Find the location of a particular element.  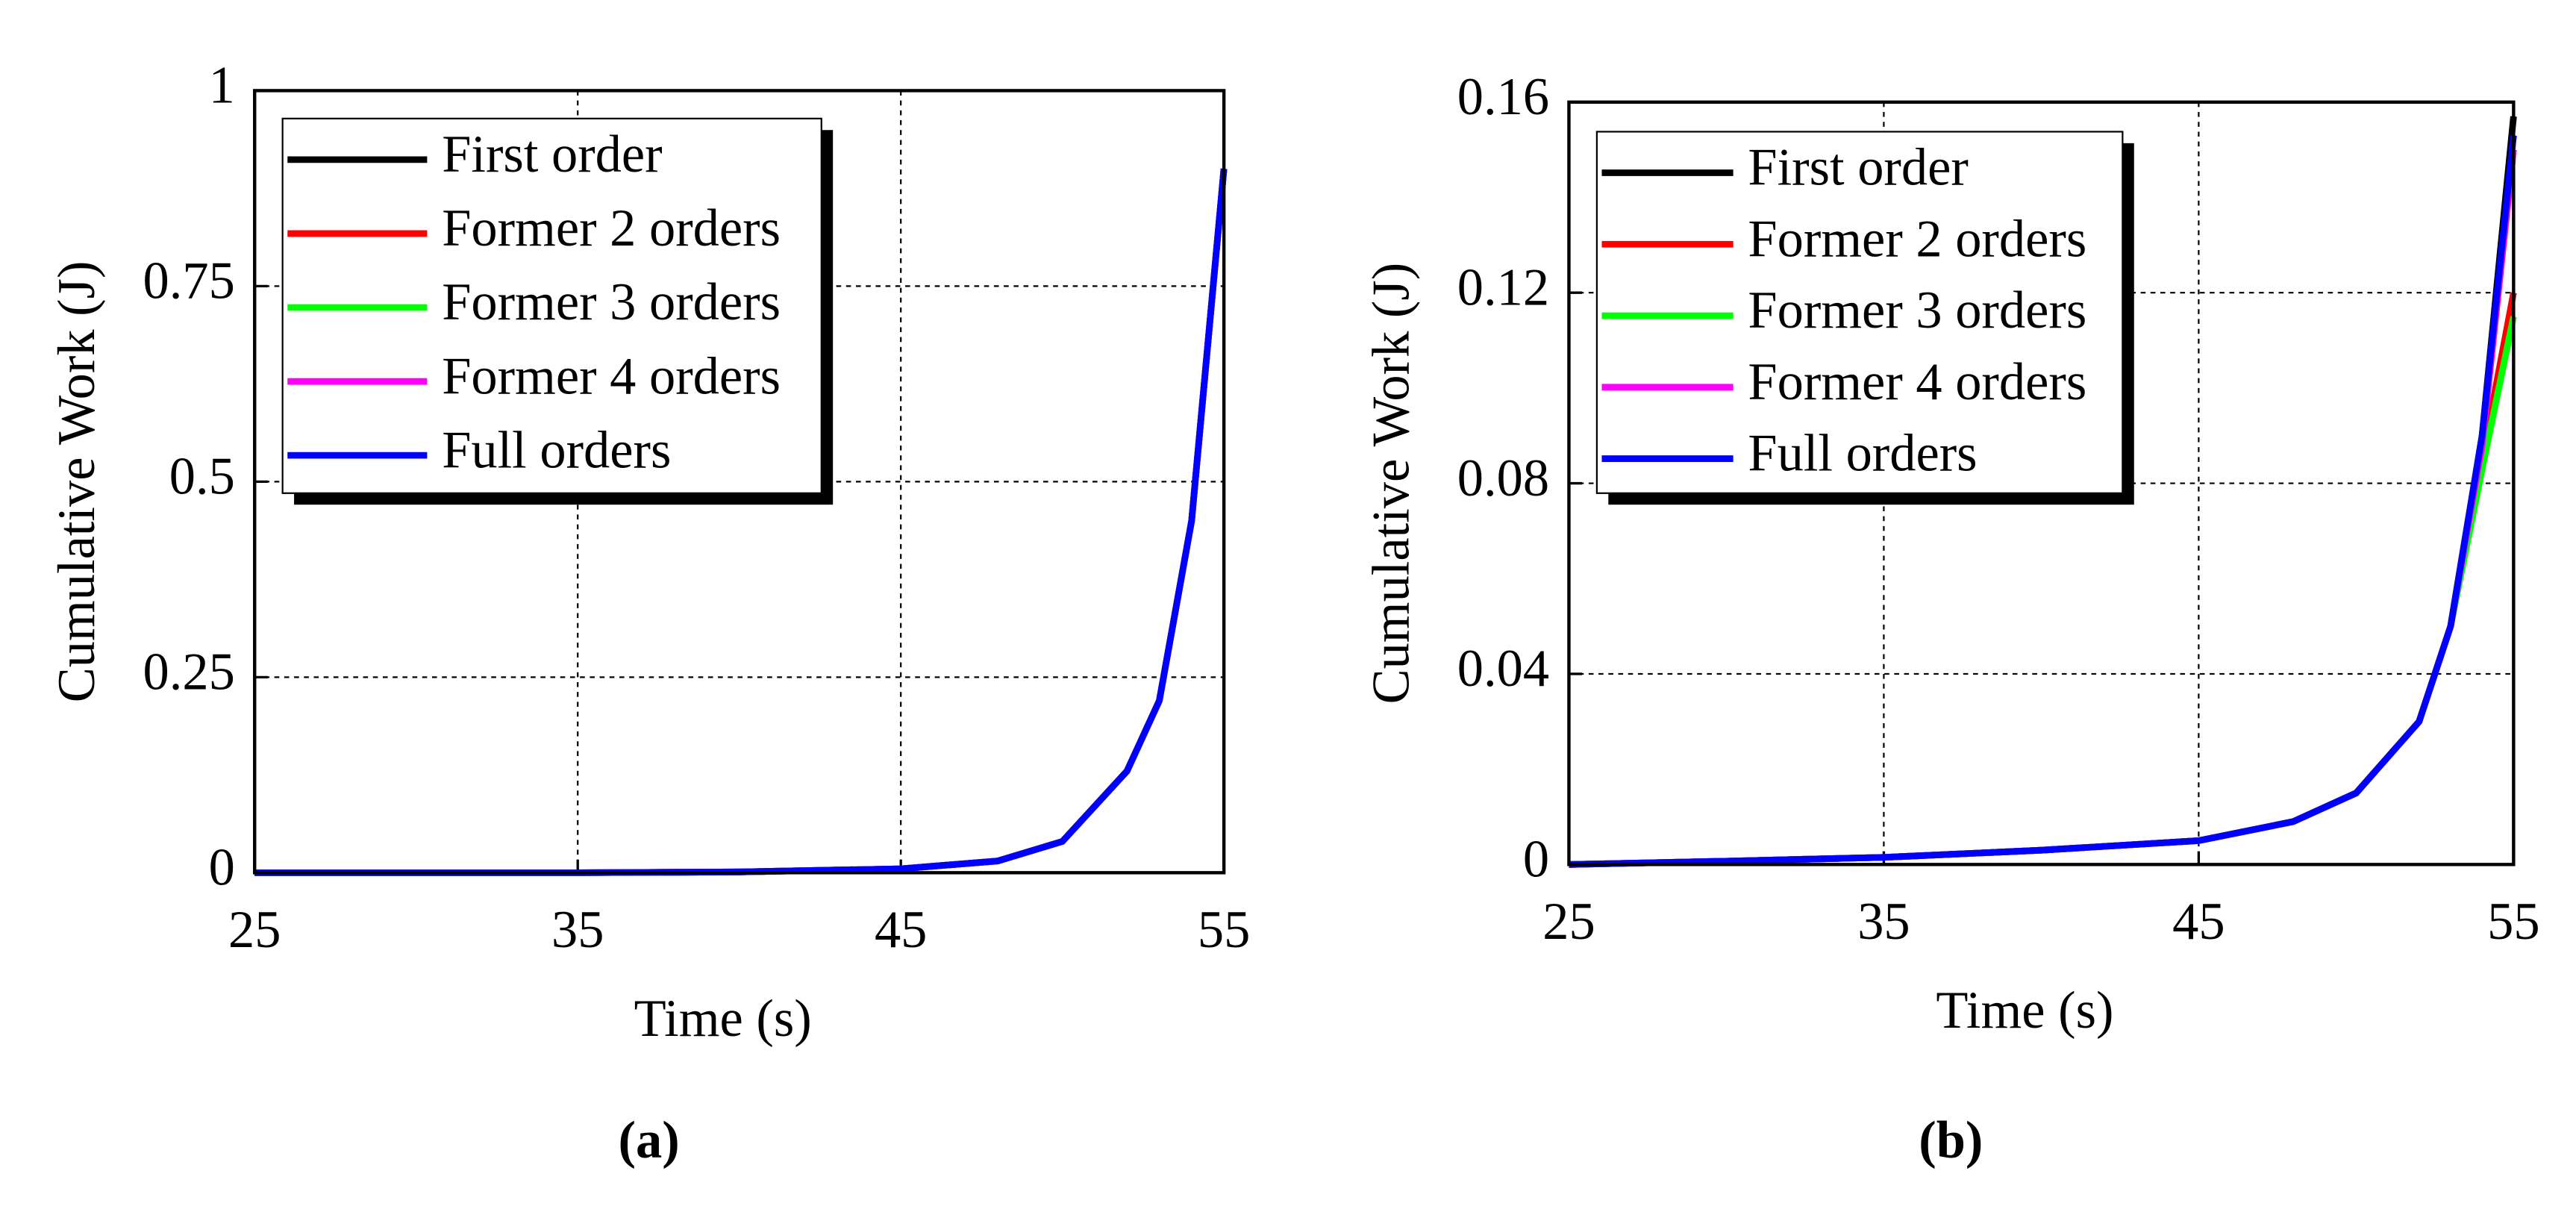

y-tick-label: 0.12 is located at coordinates (1503, 287).